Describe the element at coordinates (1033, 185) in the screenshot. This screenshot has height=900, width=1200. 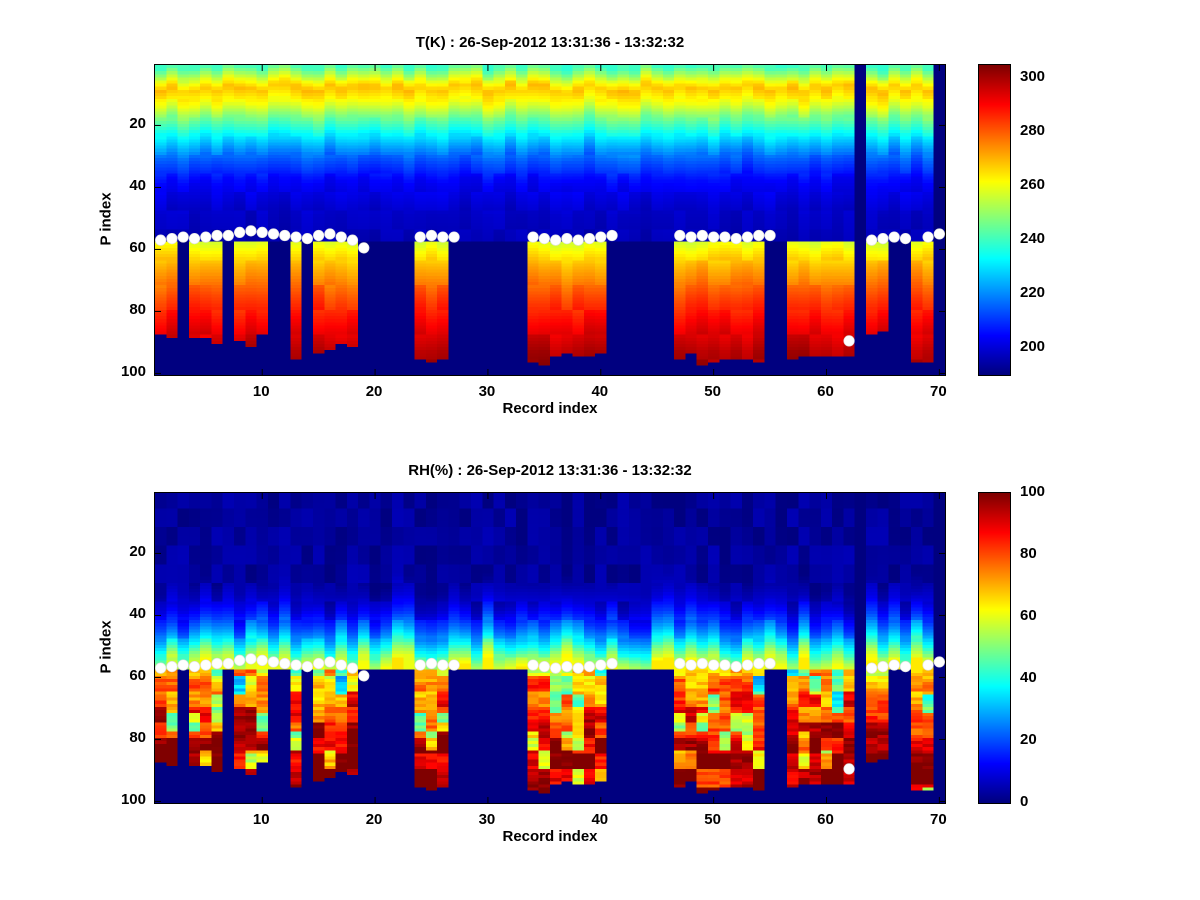
I see `colorbar-tick-label: 260` at that location.